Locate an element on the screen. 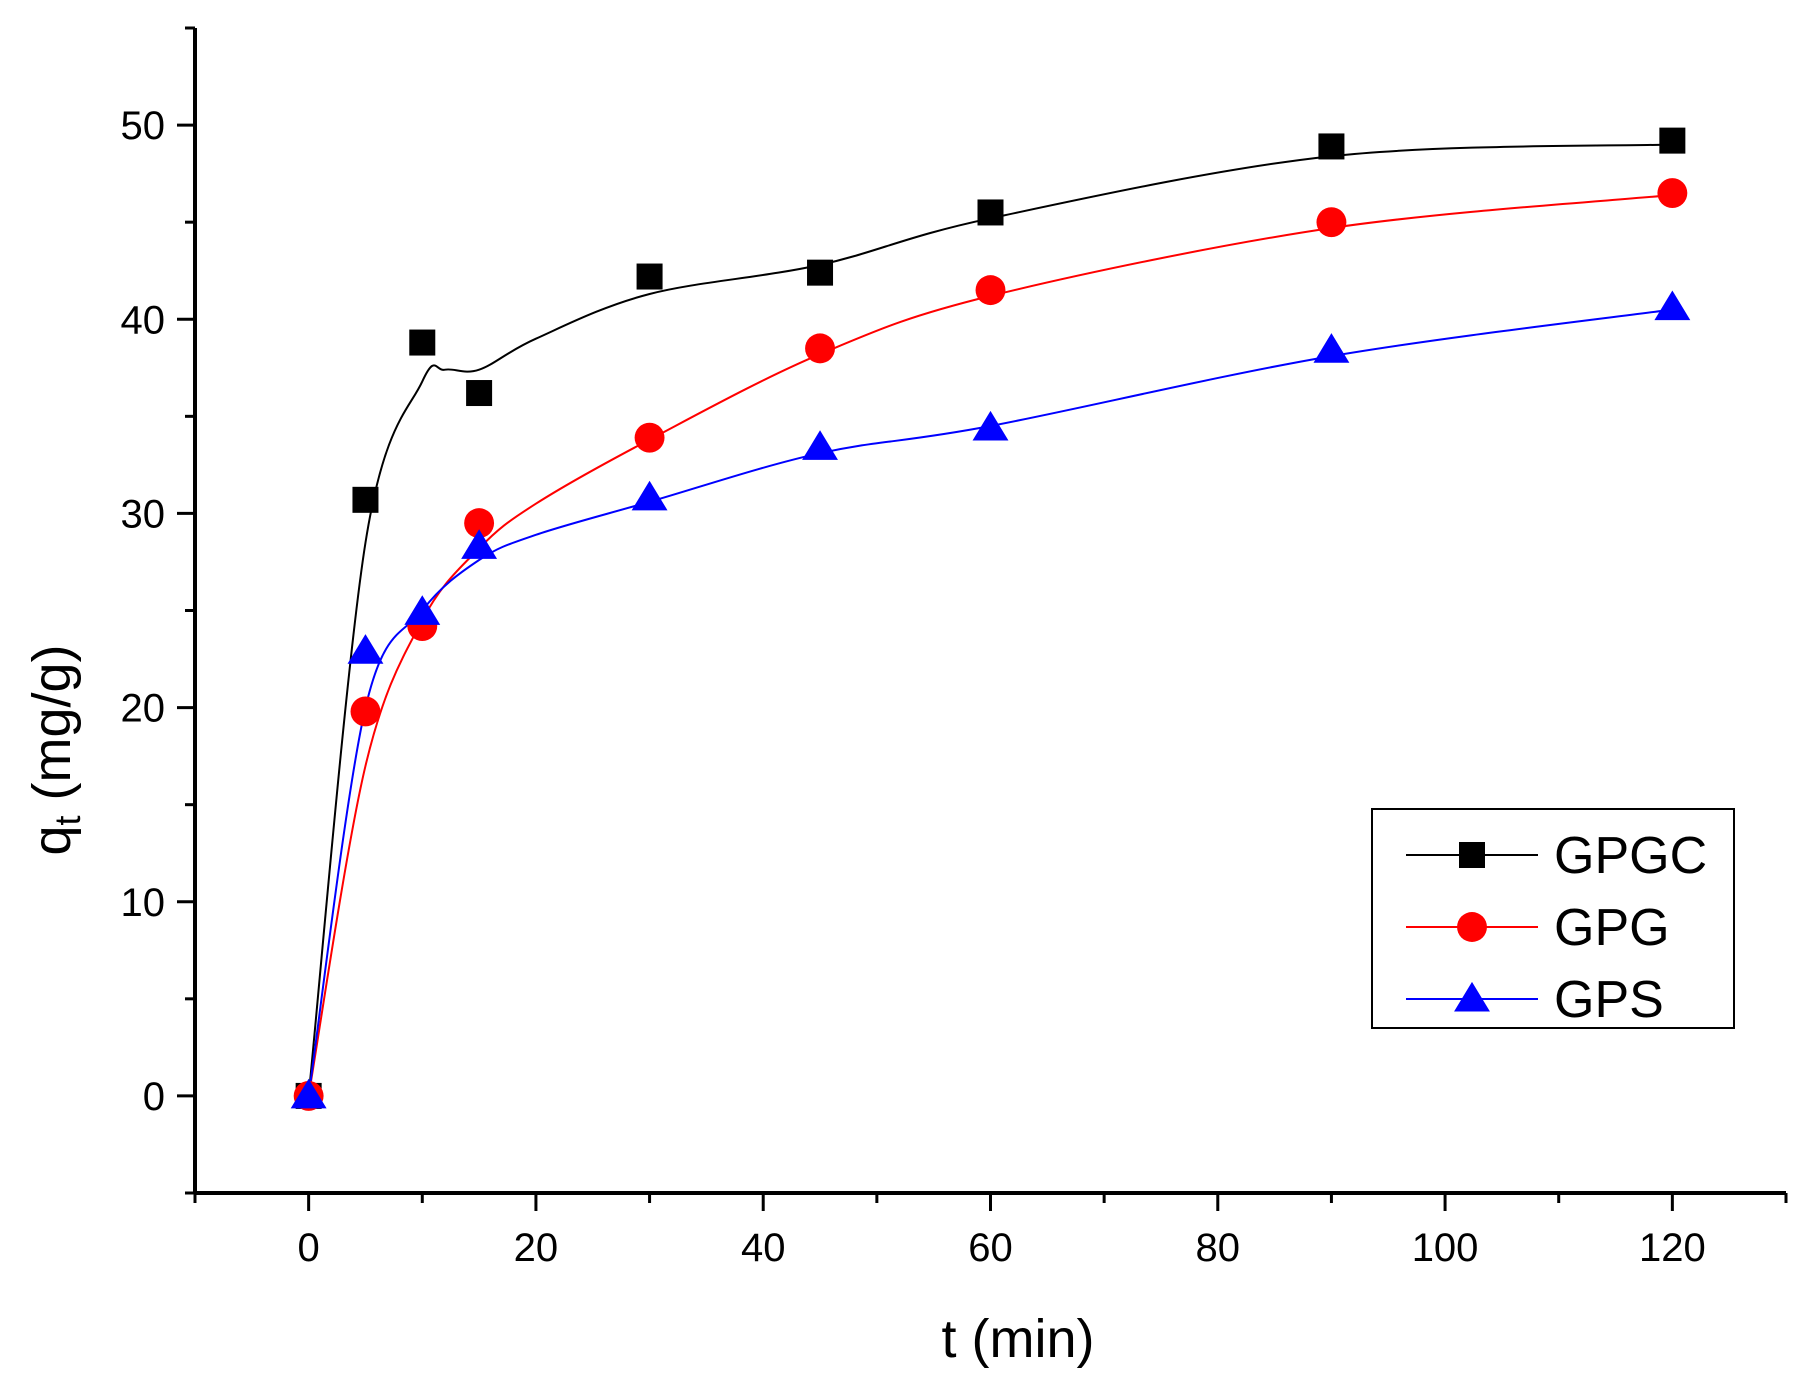 This screenshot has height=1383, width=1800. y-tick-label: 10 is located at coordinates (143, 903).